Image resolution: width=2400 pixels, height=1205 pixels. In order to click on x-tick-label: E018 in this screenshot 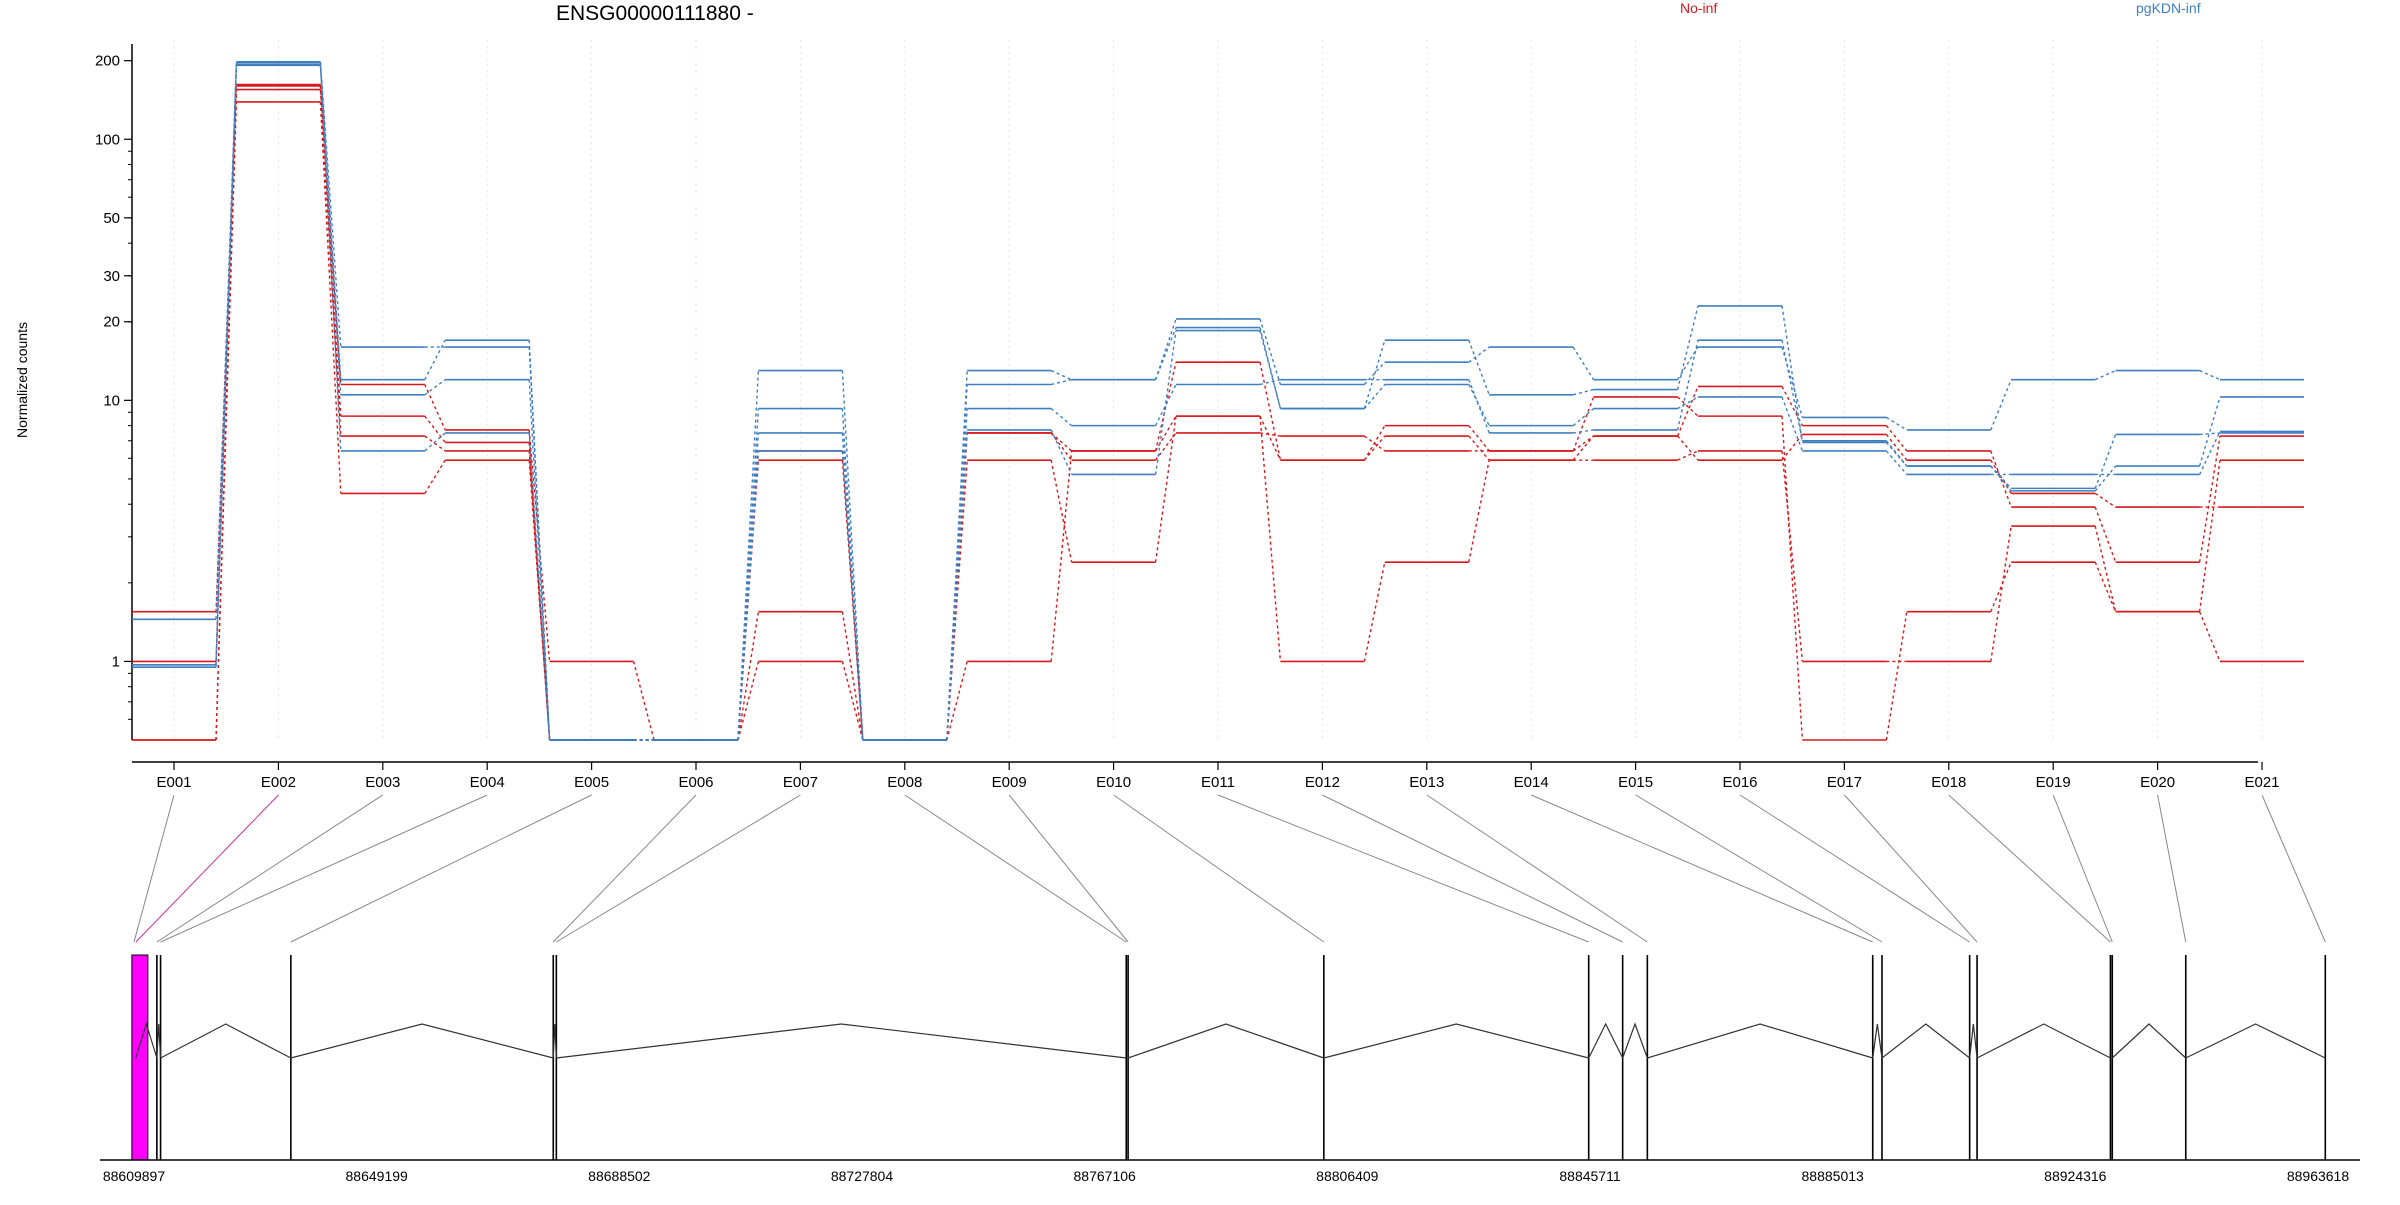, I will do `click(1948, 782)`.